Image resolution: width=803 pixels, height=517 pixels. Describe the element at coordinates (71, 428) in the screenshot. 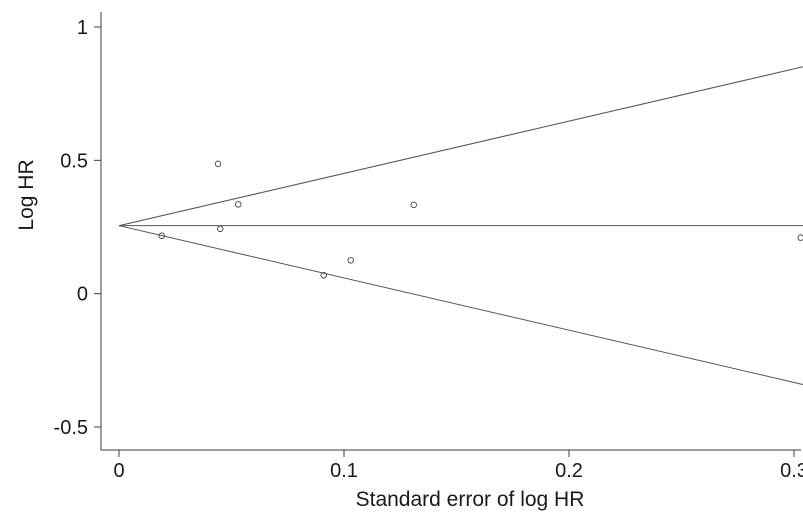

I see `y-tick-label-0: -0.5` at that location.